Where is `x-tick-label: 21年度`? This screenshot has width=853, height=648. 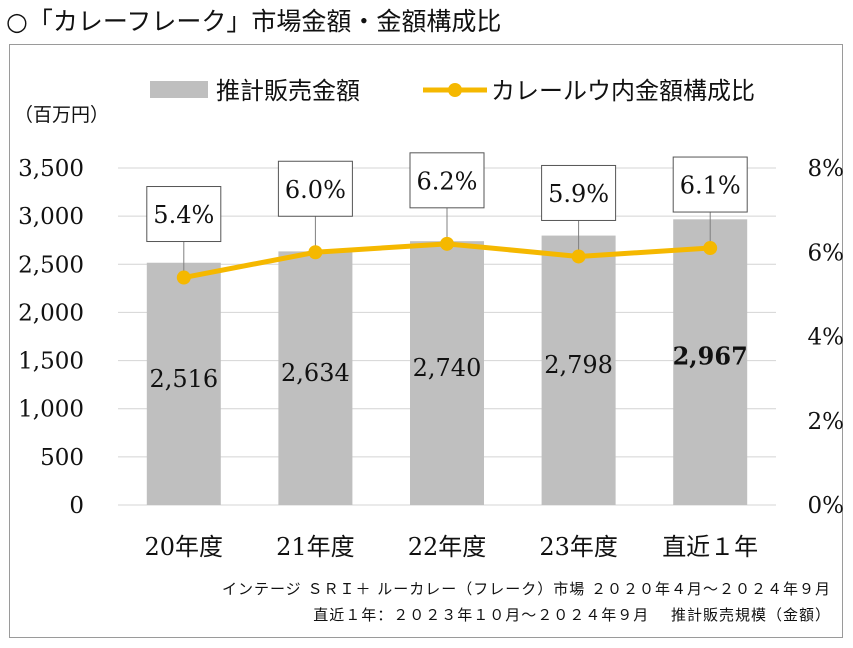
x-tick-label: 21年度 is located at coordinates (315, 547).